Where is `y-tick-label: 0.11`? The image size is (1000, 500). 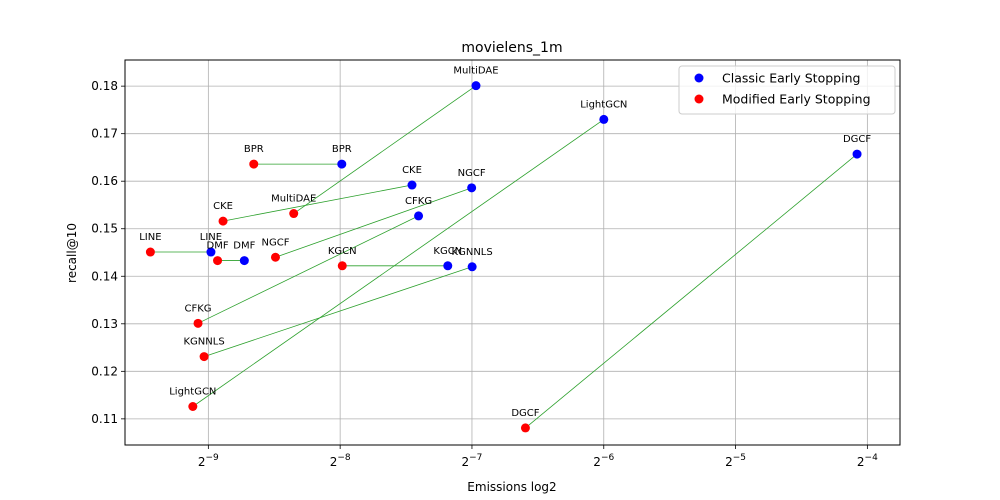 y-tick-label: 0.11 is located at coordinates (104, 419).